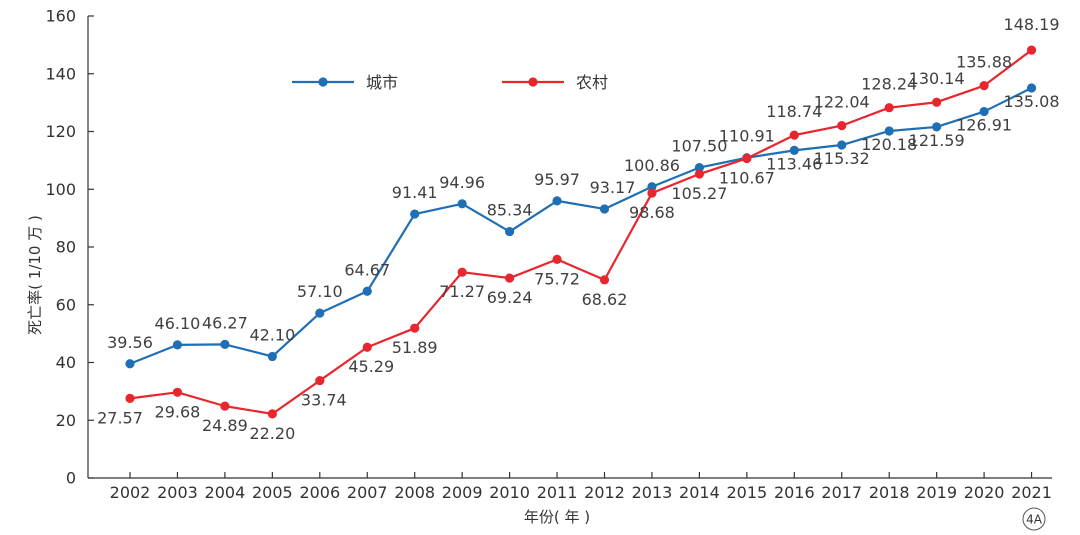 The image size is (1080, 535). I want to click on y-tick-label: 60, so click(66, 304).